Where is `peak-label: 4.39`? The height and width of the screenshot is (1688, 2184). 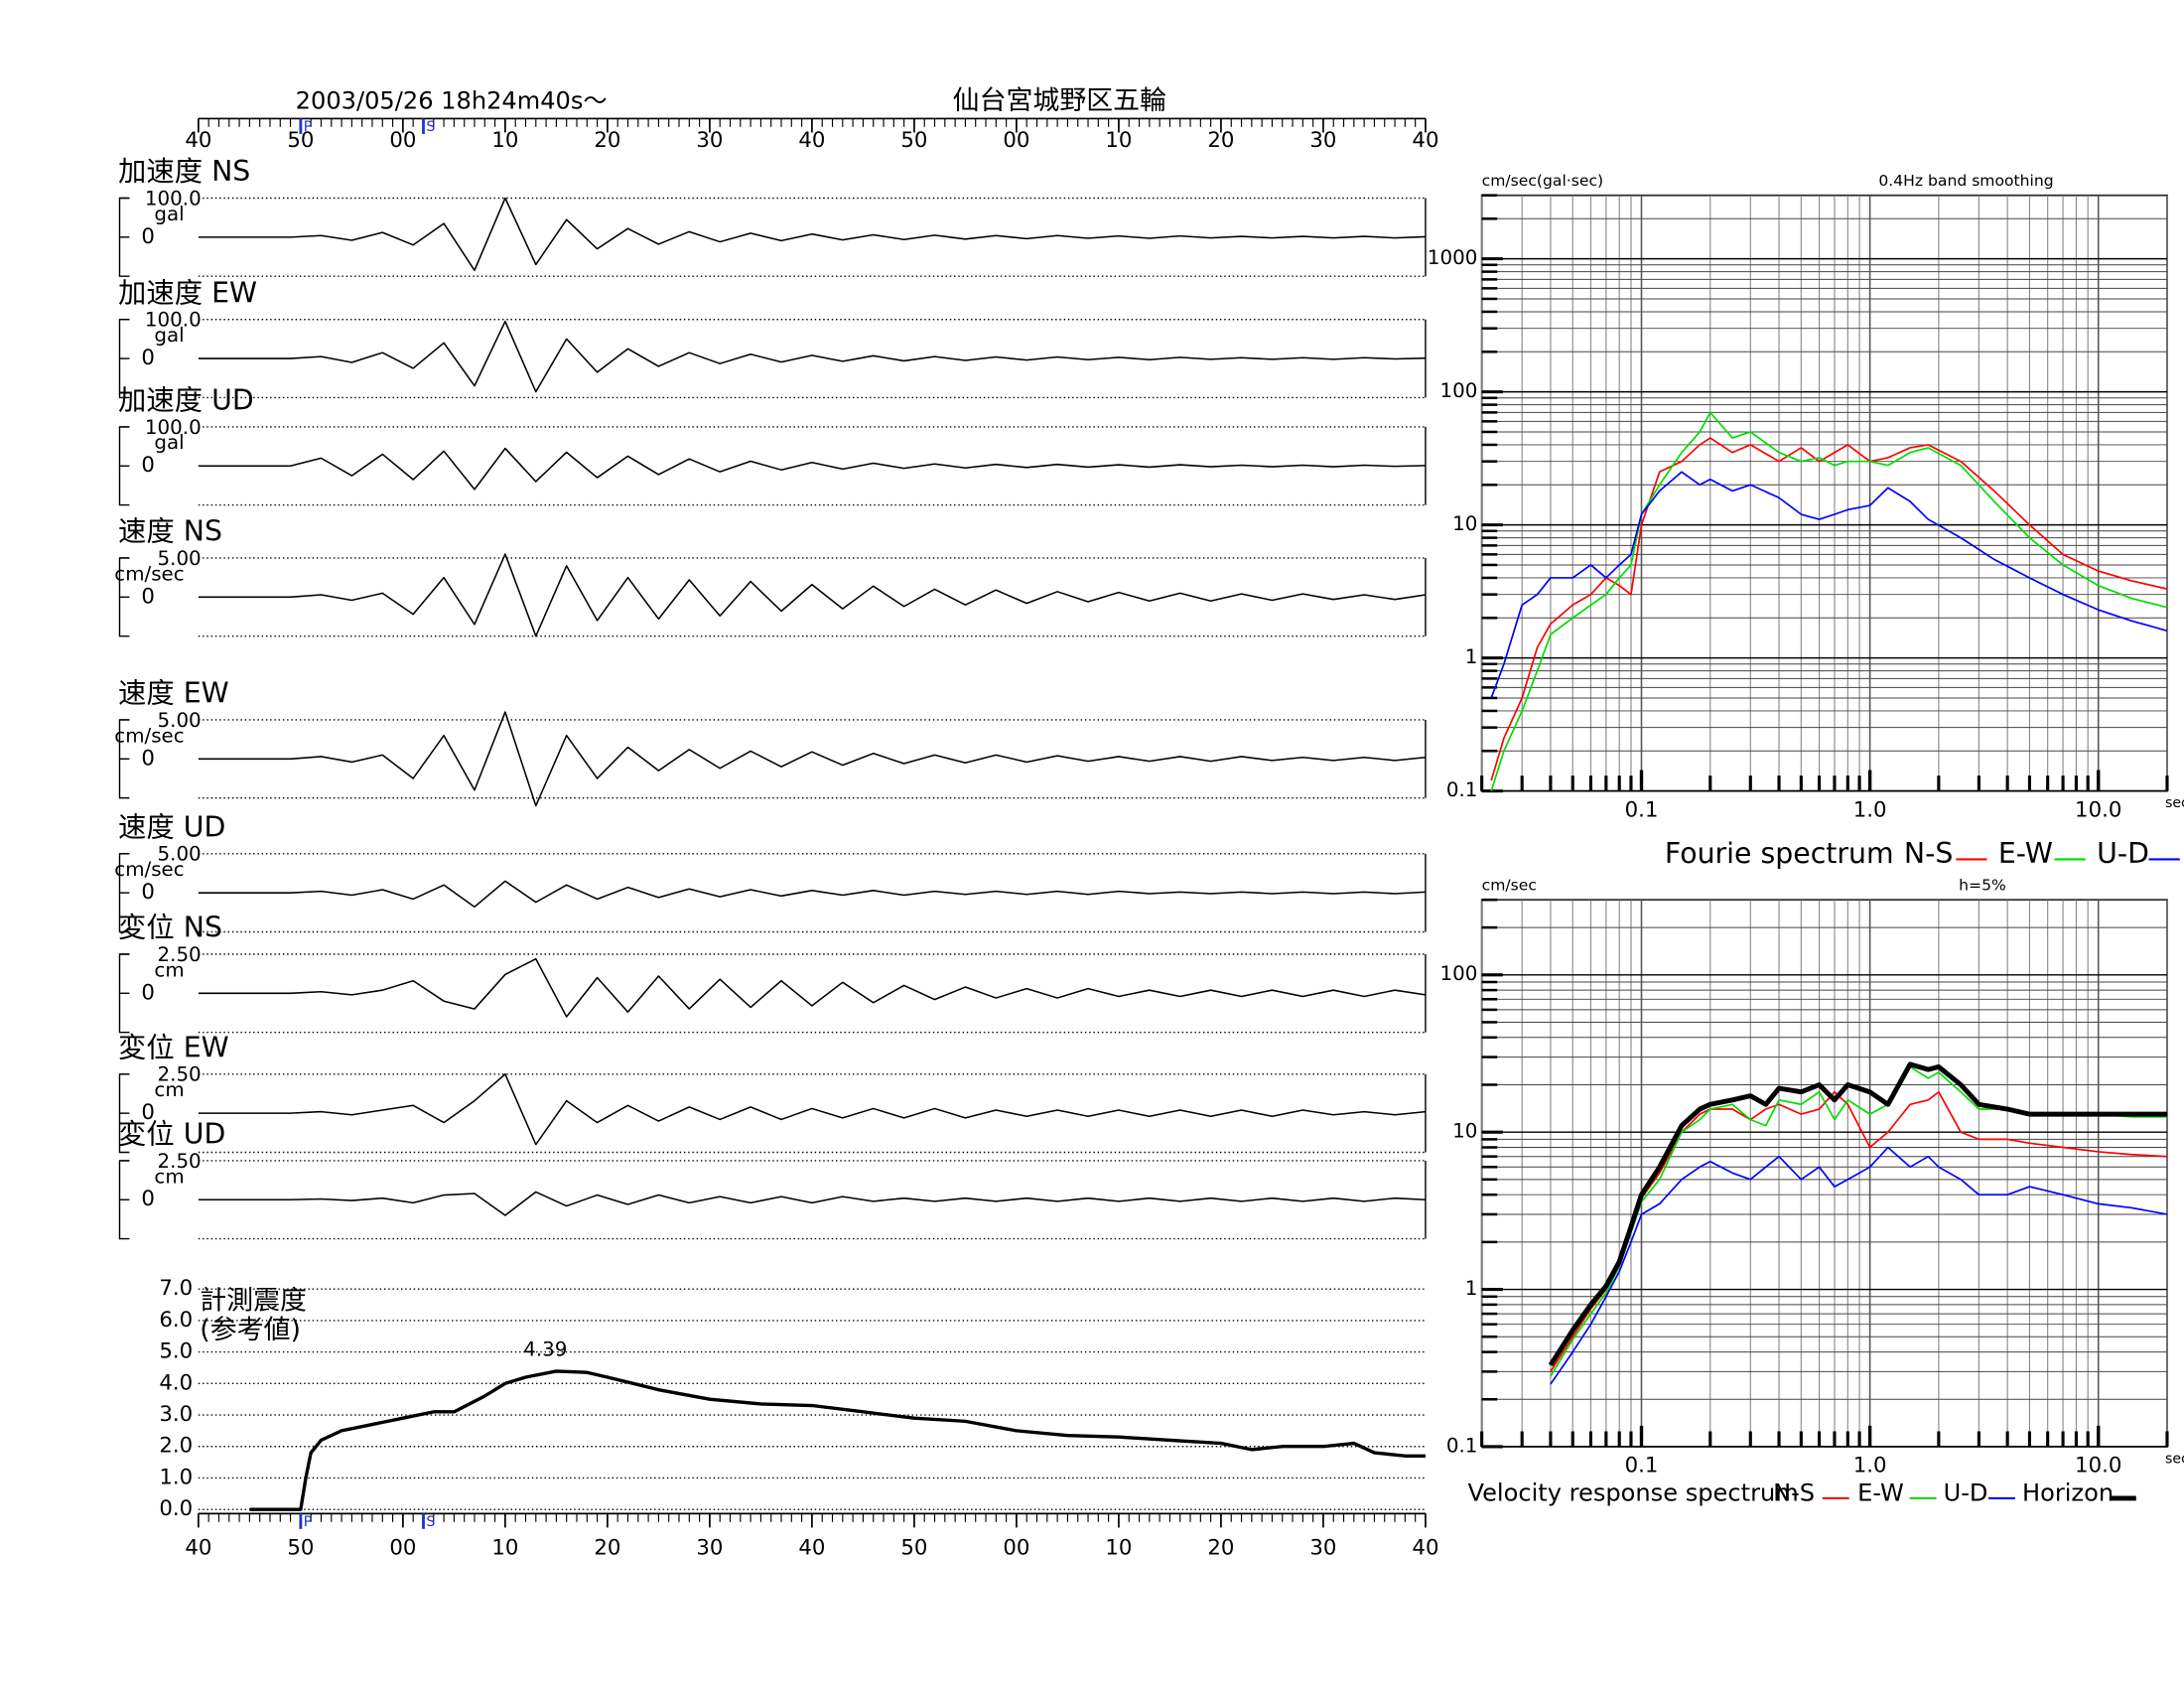
peak-label: 4.39 is located at coordinates (545, 1348).